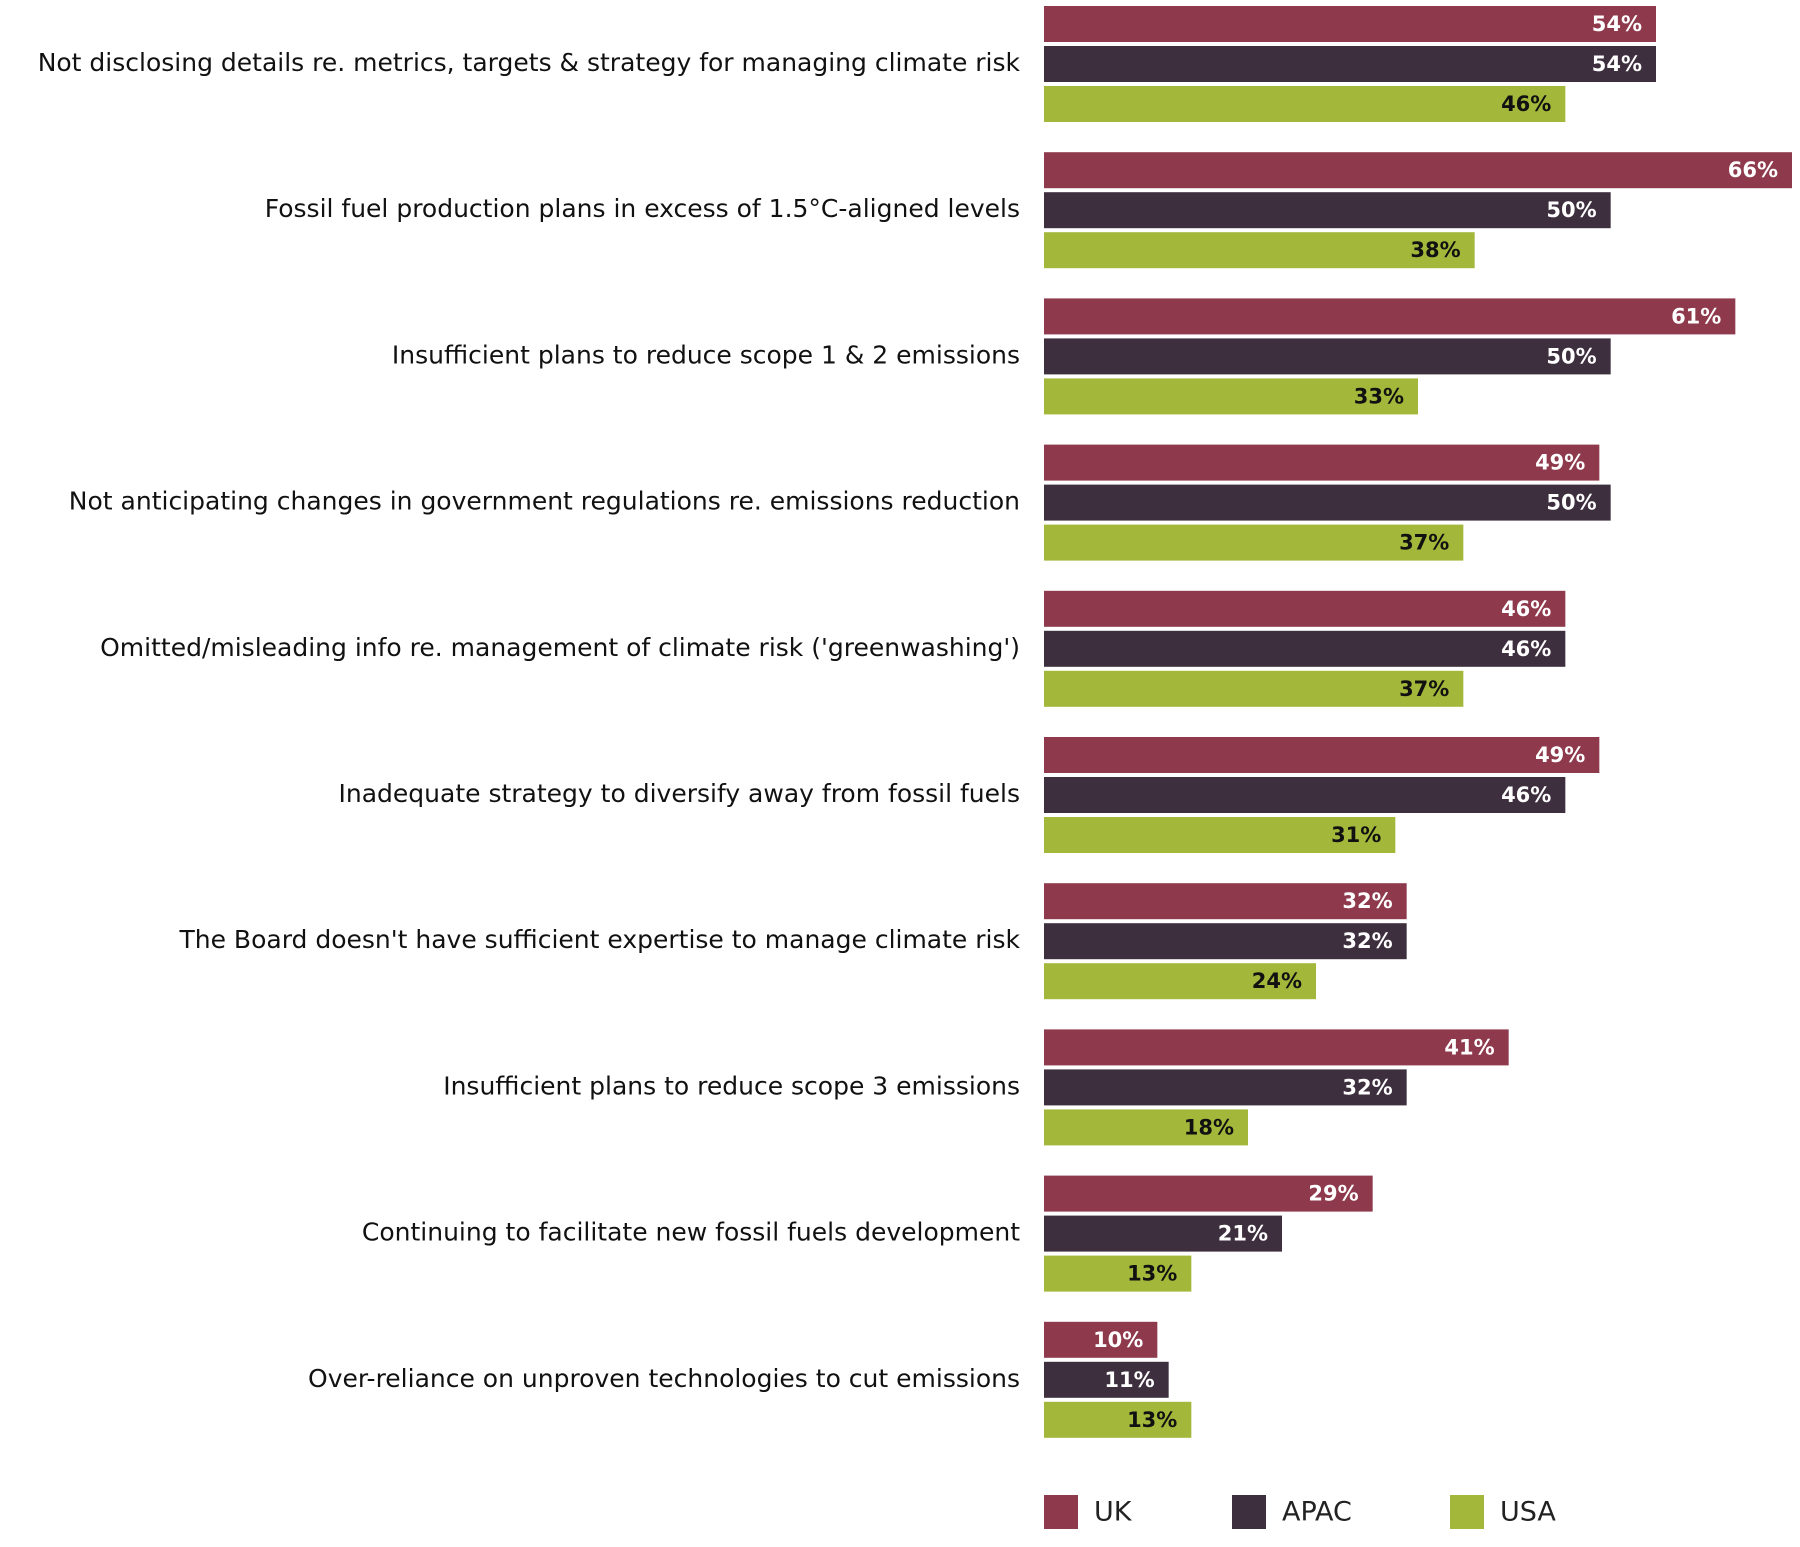 The image size is (1800, 1547). I want to click on data-label-usa: 31%, so click(1356, 835).